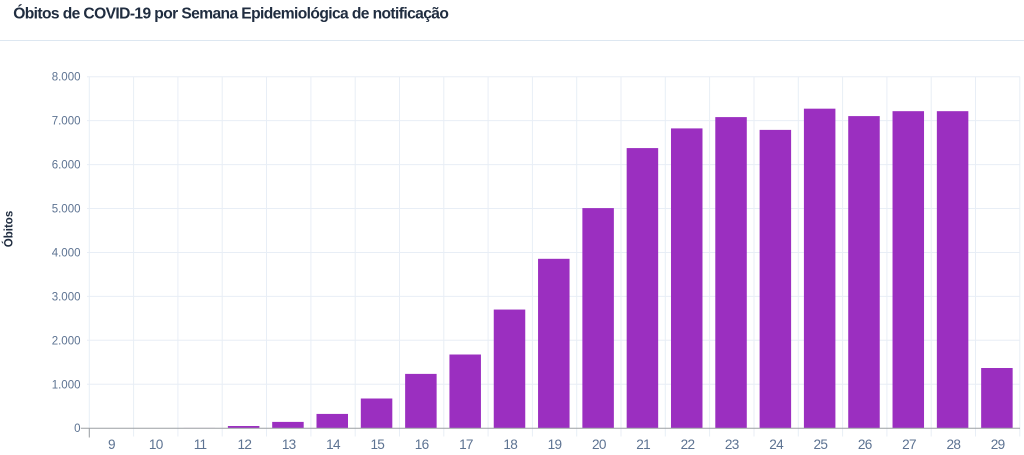 The image size is (1024, 455). What do you see at coordinates (9, 229) in the screenshot?
I see `svg-text: Óbitos` at bounding box center [9, 229].